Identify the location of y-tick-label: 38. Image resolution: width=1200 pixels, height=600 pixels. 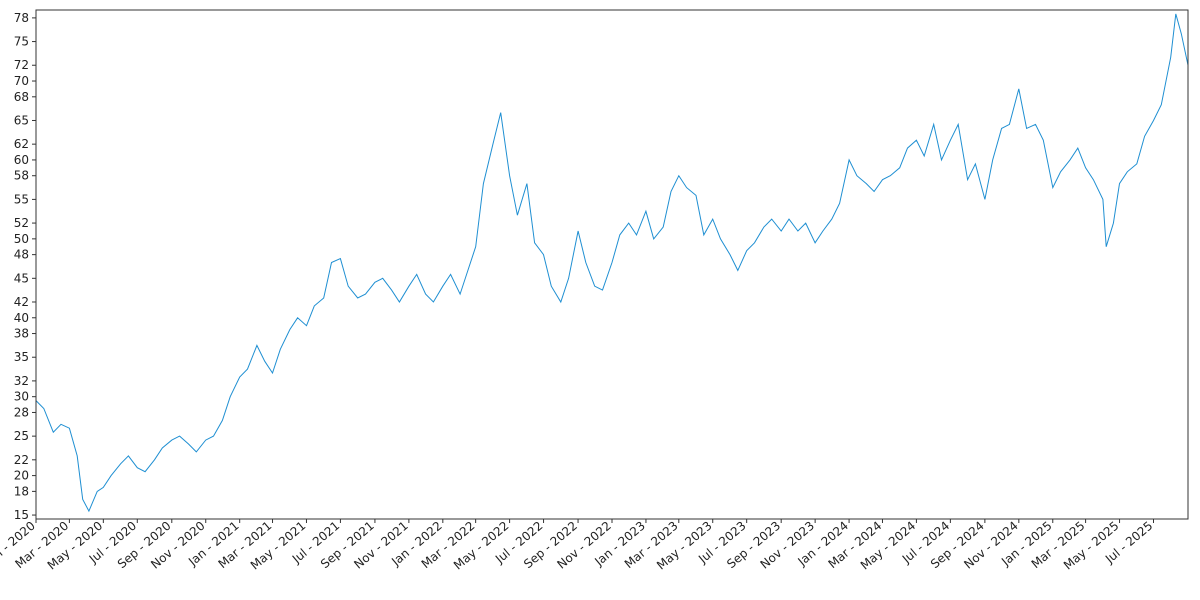
(21, 334).